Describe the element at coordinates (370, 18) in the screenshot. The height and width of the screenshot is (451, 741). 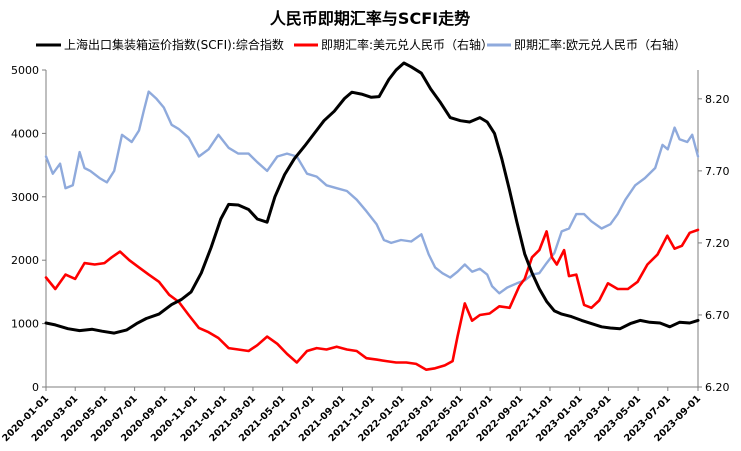
I see `chart-title: 人民币即期汇率与SCFI走势` at that location.